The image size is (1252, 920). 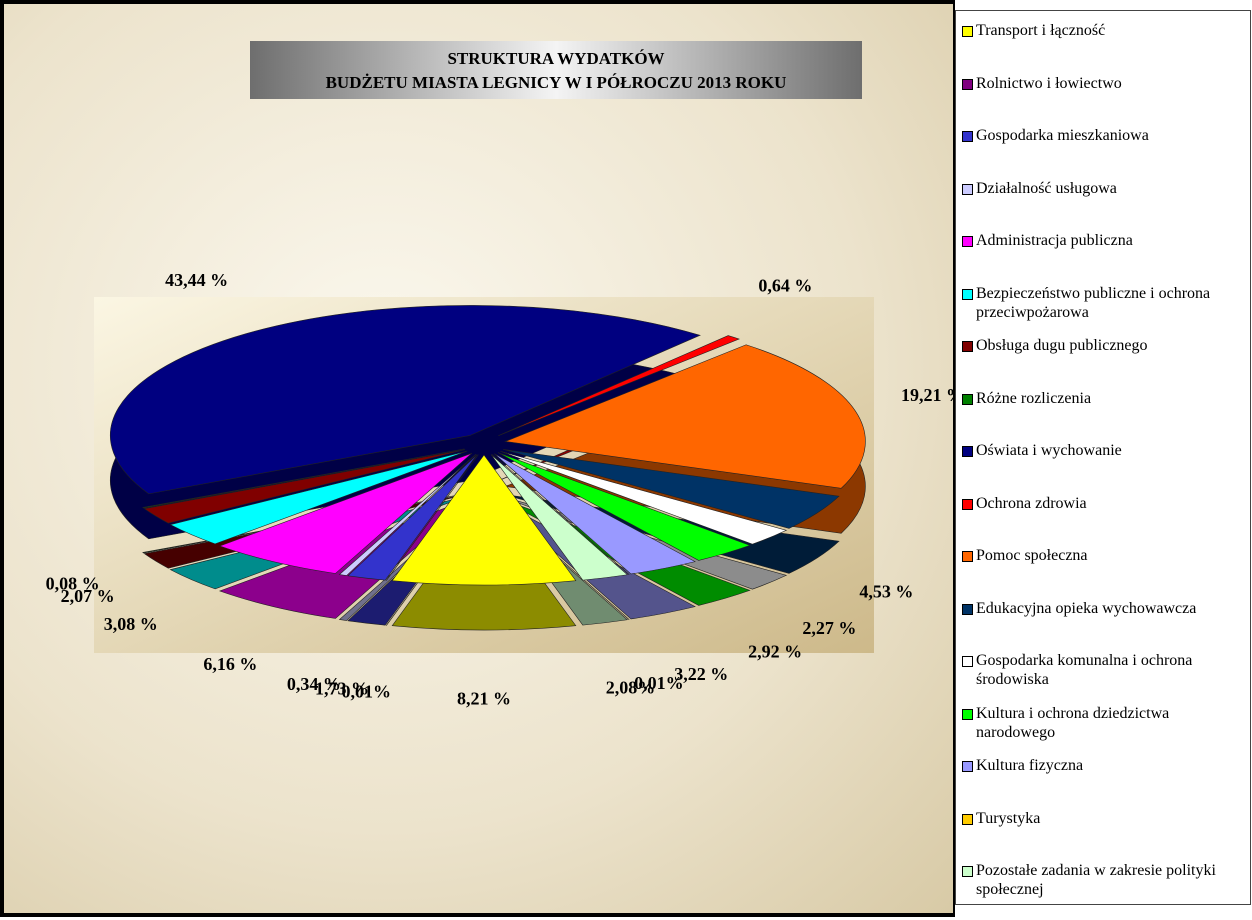 I want to click on legend-item: Różne rozliczenia, so click(x=1107, y=398).